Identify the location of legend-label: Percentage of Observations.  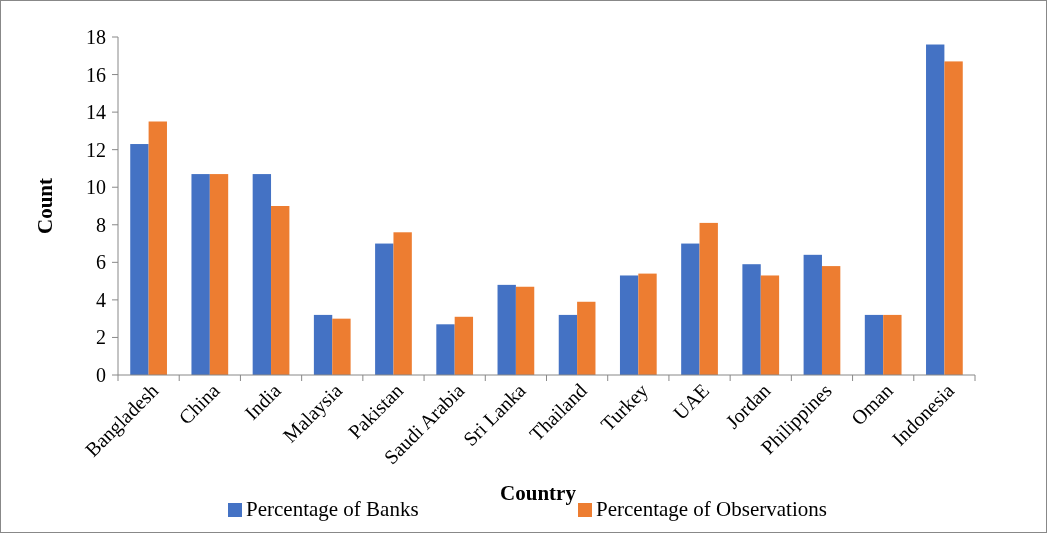
(711, 509).